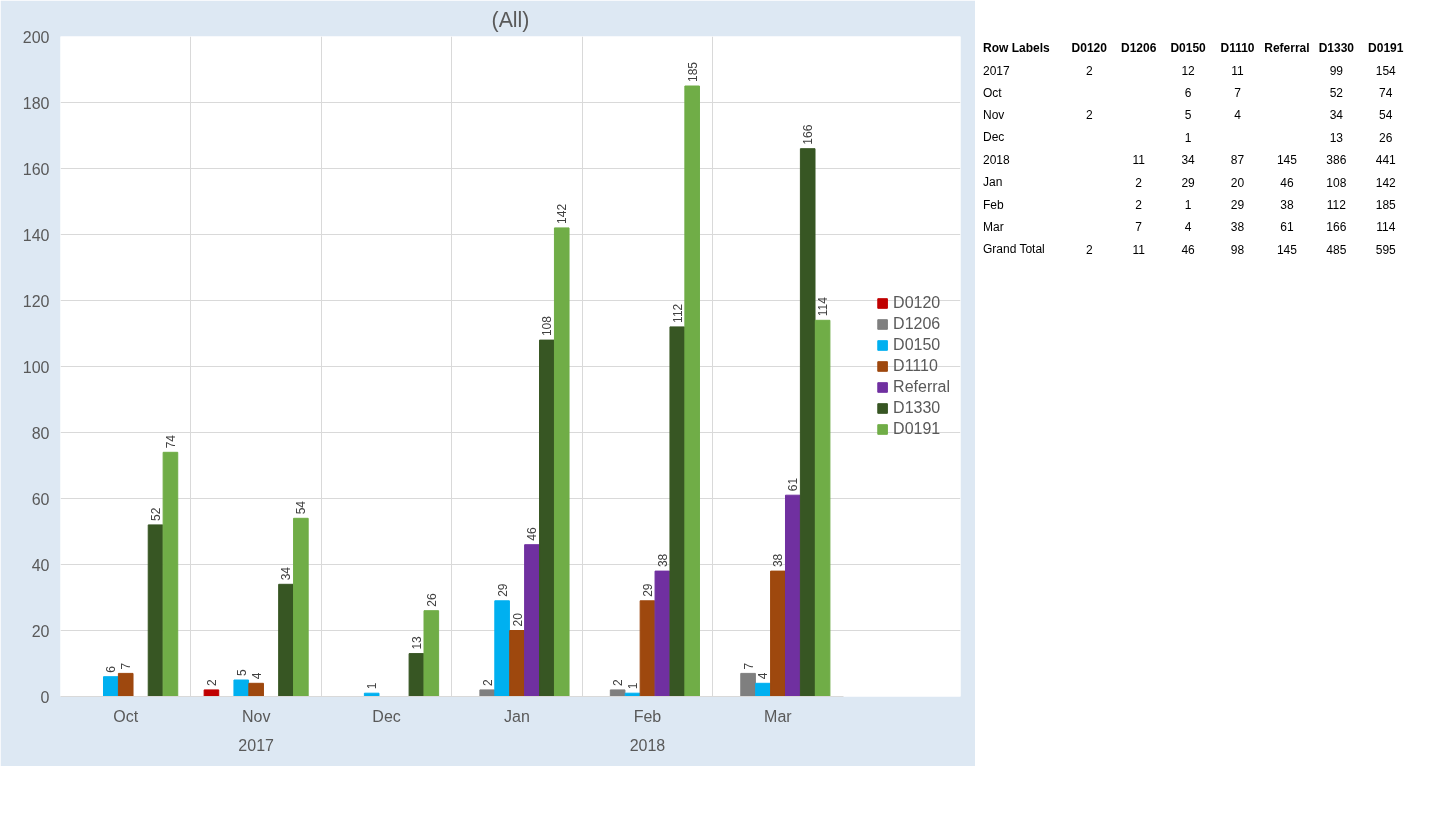  I want to click on data-label: 87, so click(1237, 160).